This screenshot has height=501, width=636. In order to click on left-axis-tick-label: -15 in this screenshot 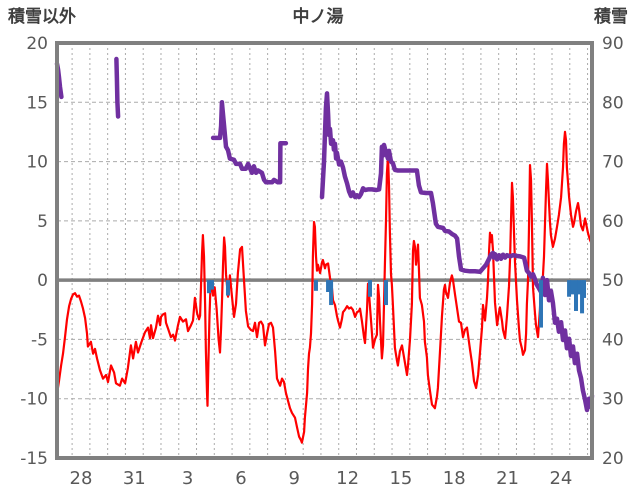, I will do `click(34, 459)`.